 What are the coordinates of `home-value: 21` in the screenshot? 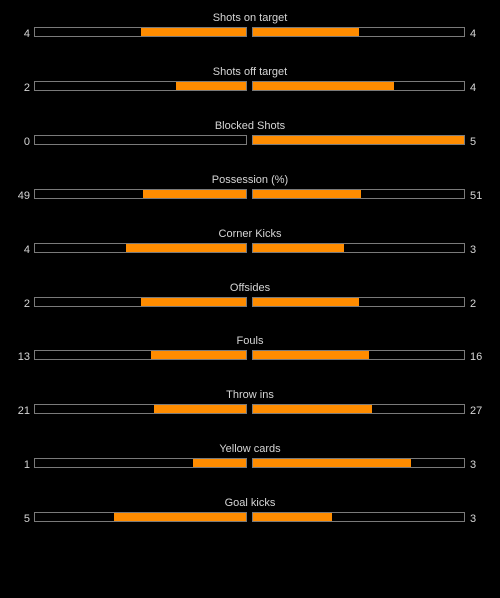 It's located at (23, 411).